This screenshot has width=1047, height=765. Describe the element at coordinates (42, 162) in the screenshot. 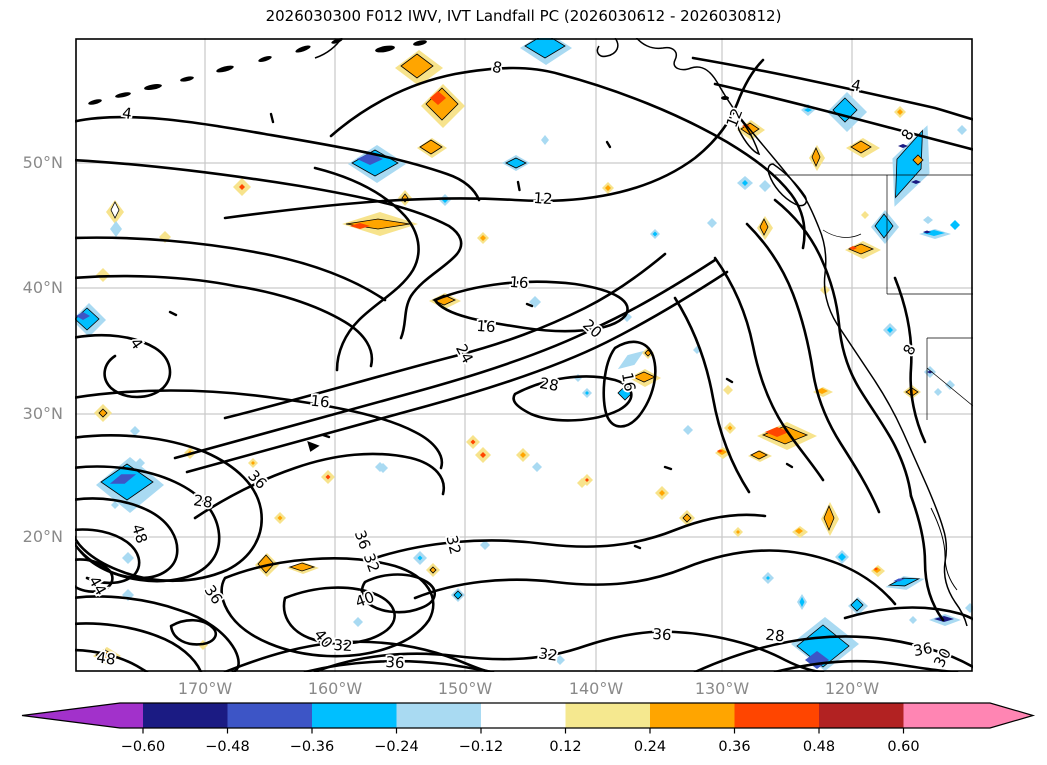

I see `lat-tick-label: 50°N` at that location.